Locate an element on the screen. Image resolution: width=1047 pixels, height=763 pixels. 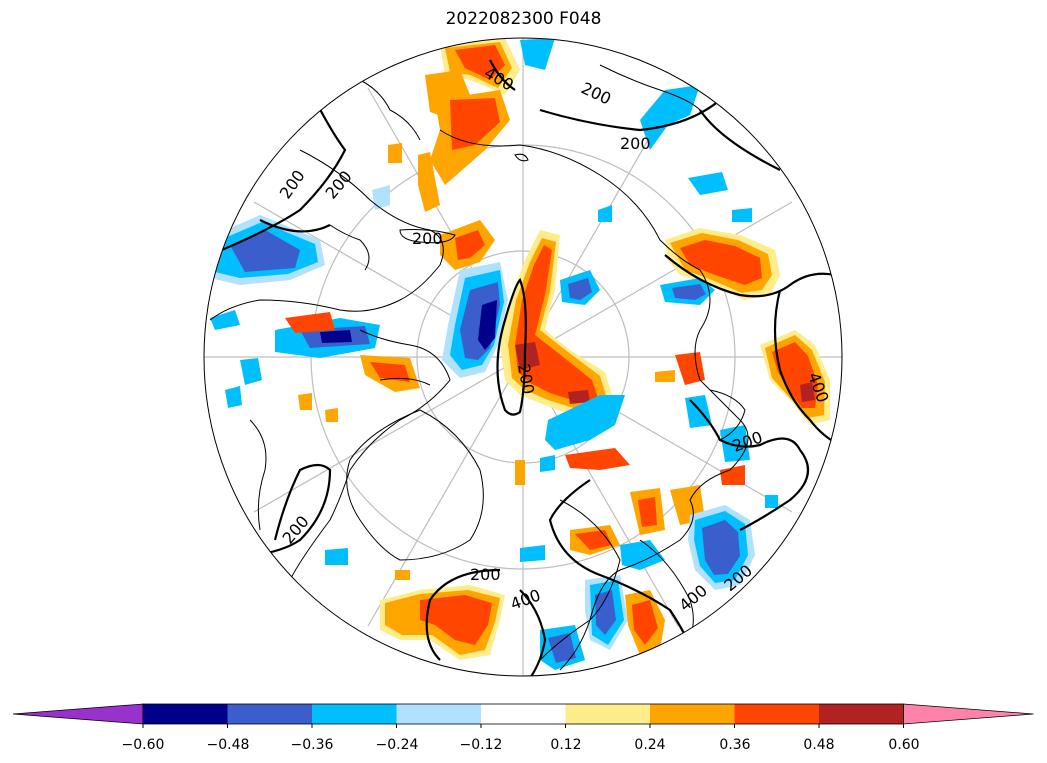
colorbar-tick-label: 0.60 is located at coordinates (903, 745).